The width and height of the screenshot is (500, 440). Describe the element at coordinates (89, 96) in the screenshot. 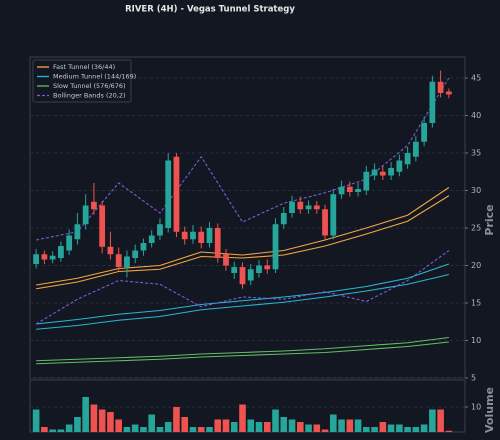

I see `legend-label: Bollinger Bands (20,2)` at that location.